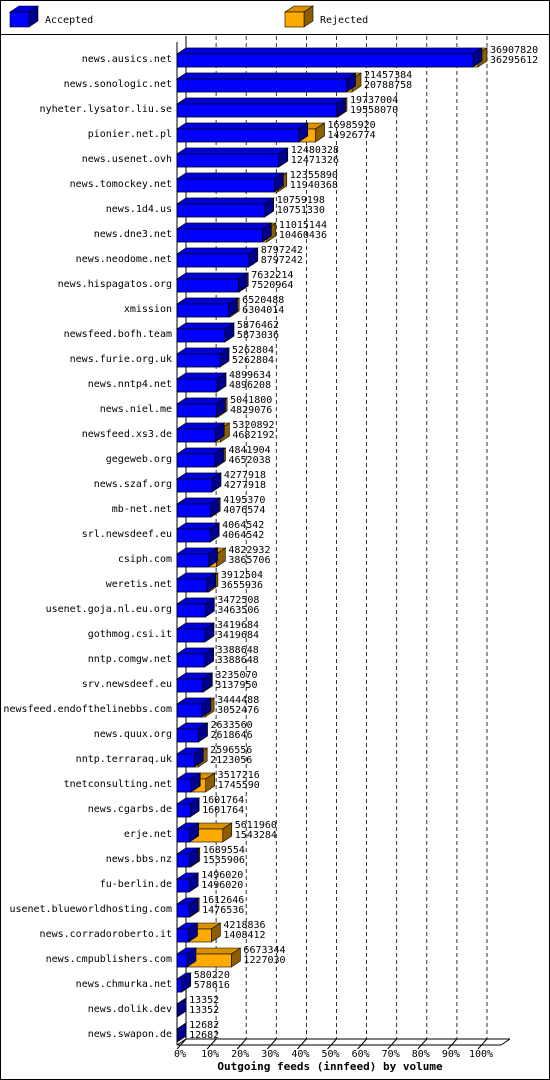 This screenshot has height=1080, width=550. What do you see at coordinates (212, 985) in the screenshot?
I see `value-label: 578616` at bounding box center [212, 985].